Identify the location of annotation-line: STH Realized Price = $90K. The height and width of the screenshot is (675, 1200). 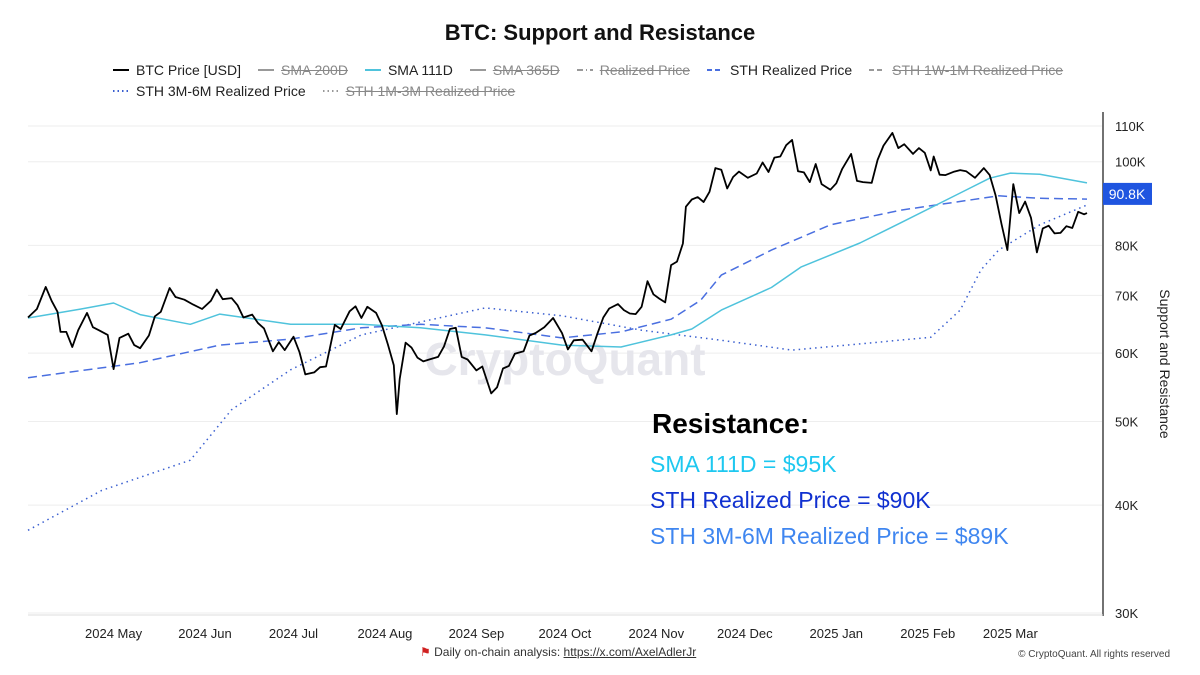
(790, 500).